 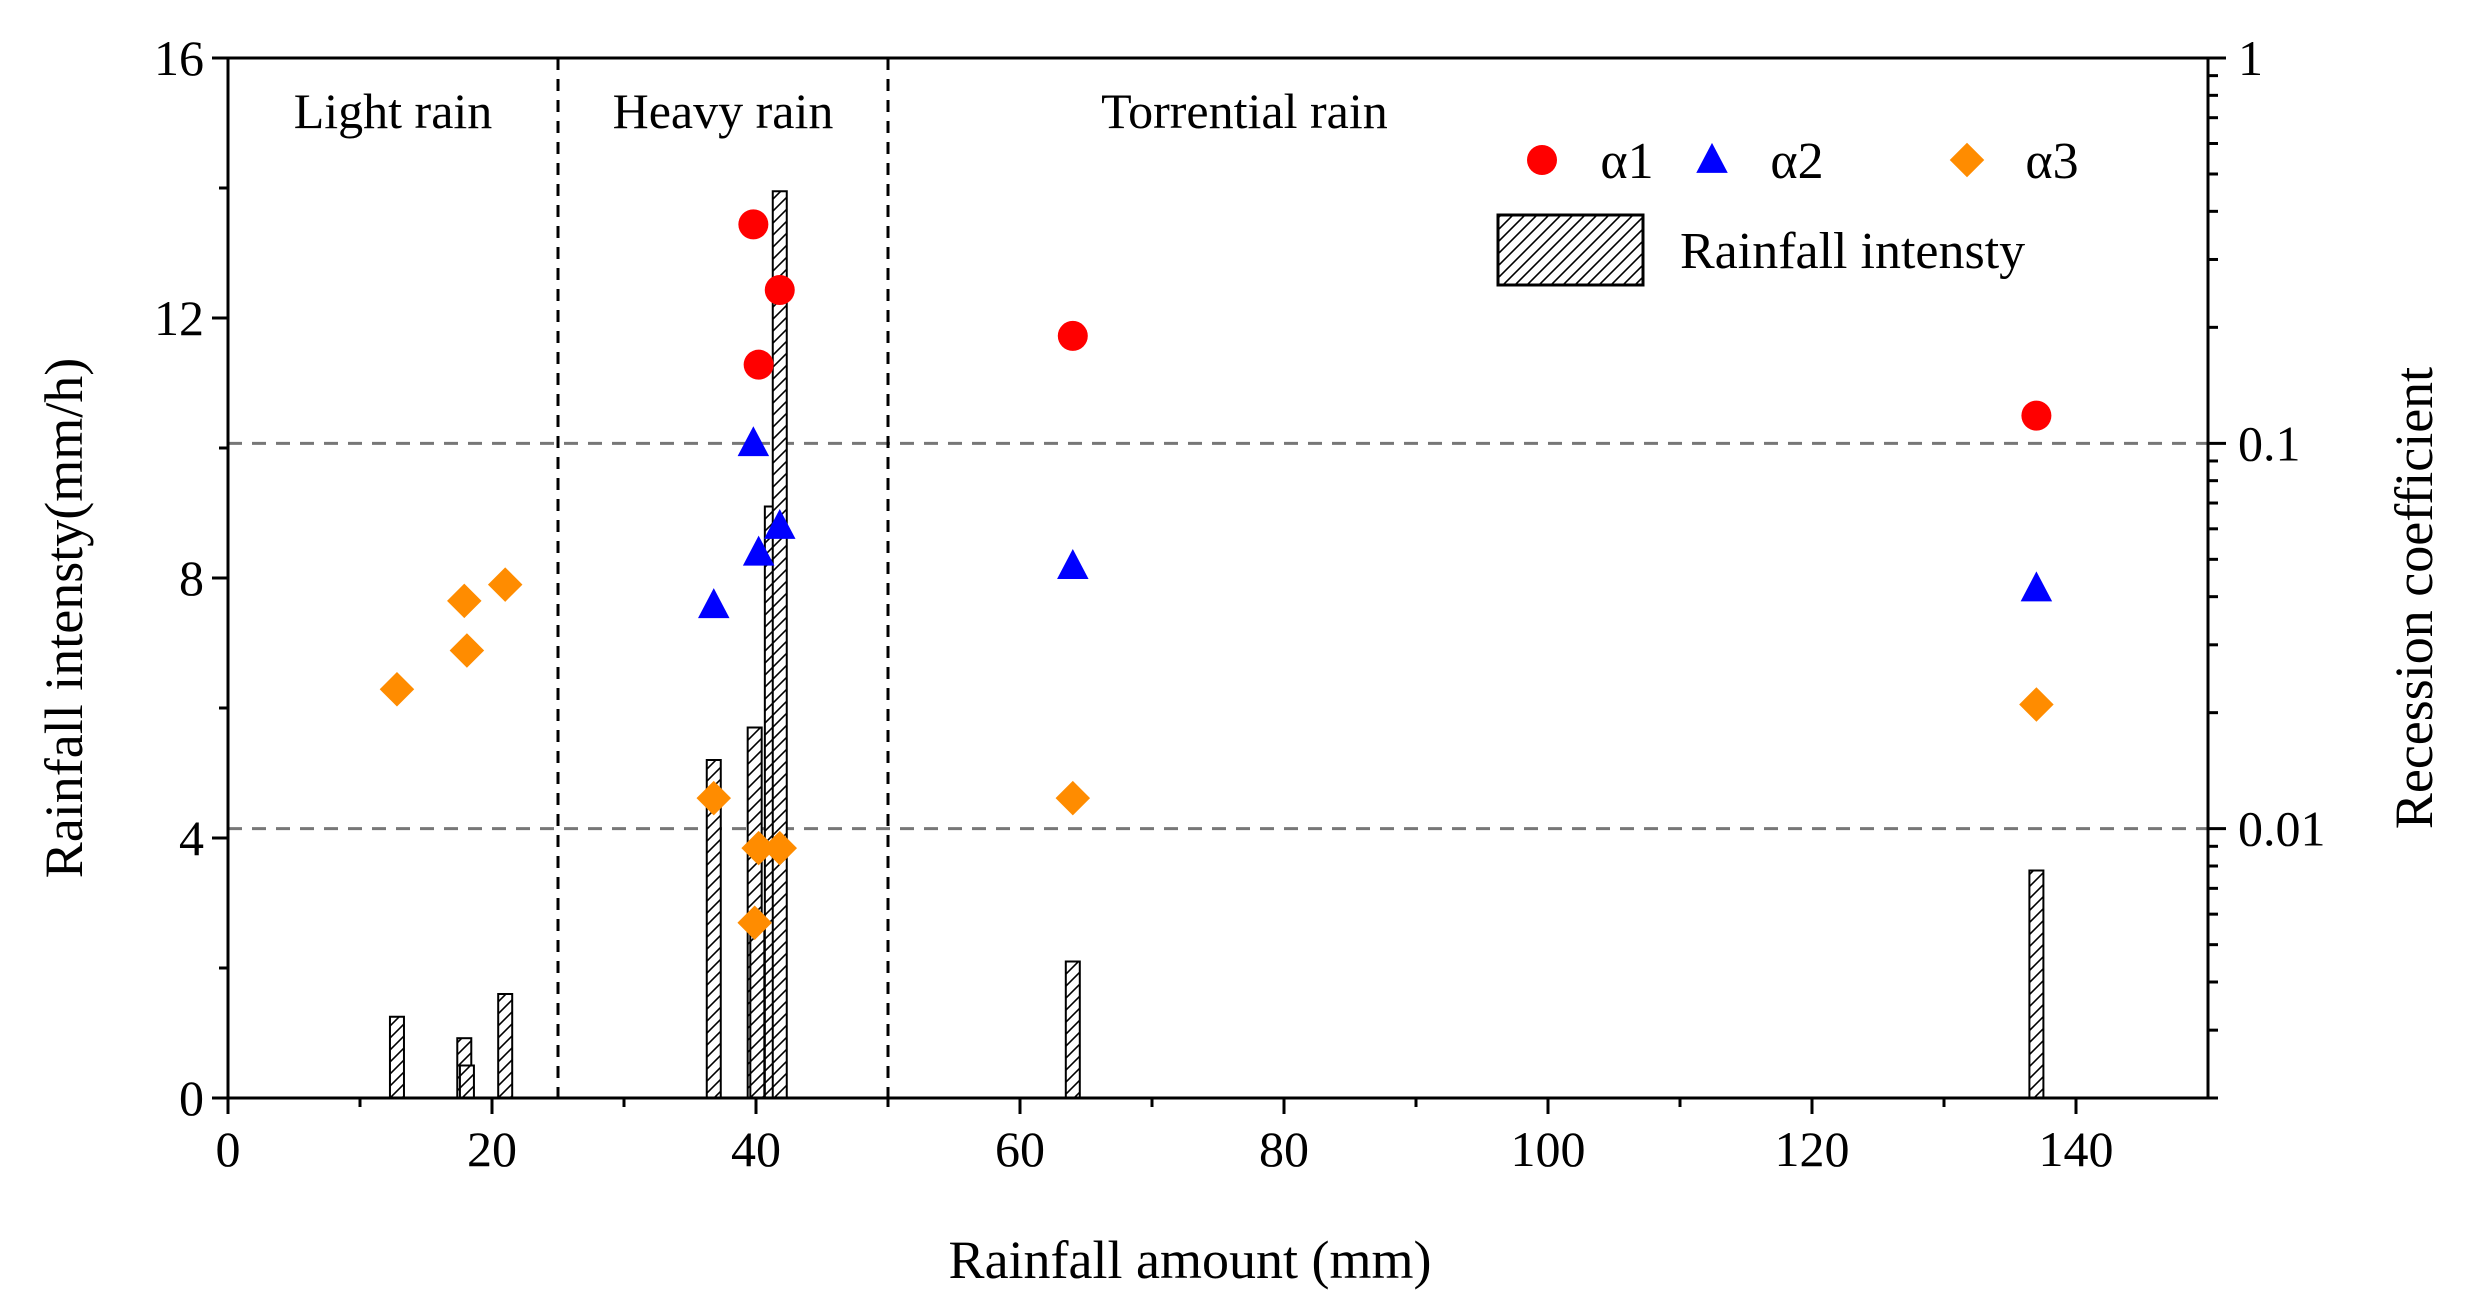 I want to click on x-tick-label: 0, so click(x=228, y=1149).